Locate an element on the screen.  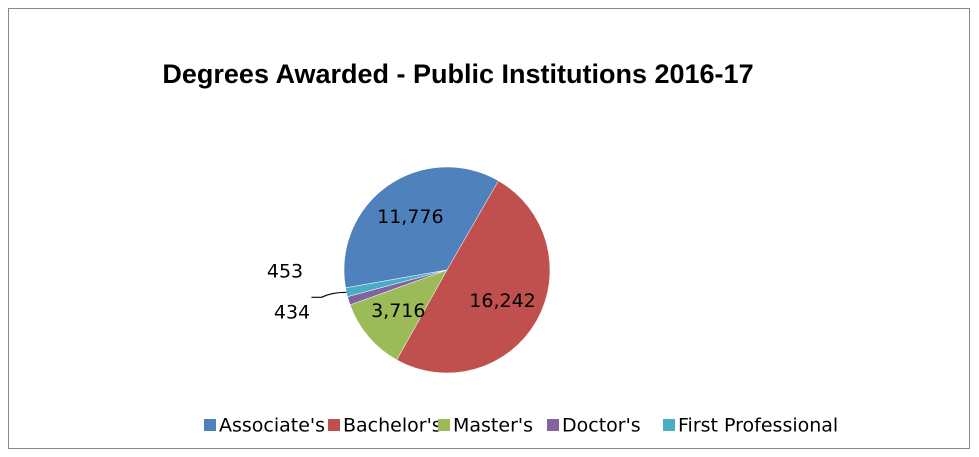
data-label: 16,242 is located at coordinates (502, 301).